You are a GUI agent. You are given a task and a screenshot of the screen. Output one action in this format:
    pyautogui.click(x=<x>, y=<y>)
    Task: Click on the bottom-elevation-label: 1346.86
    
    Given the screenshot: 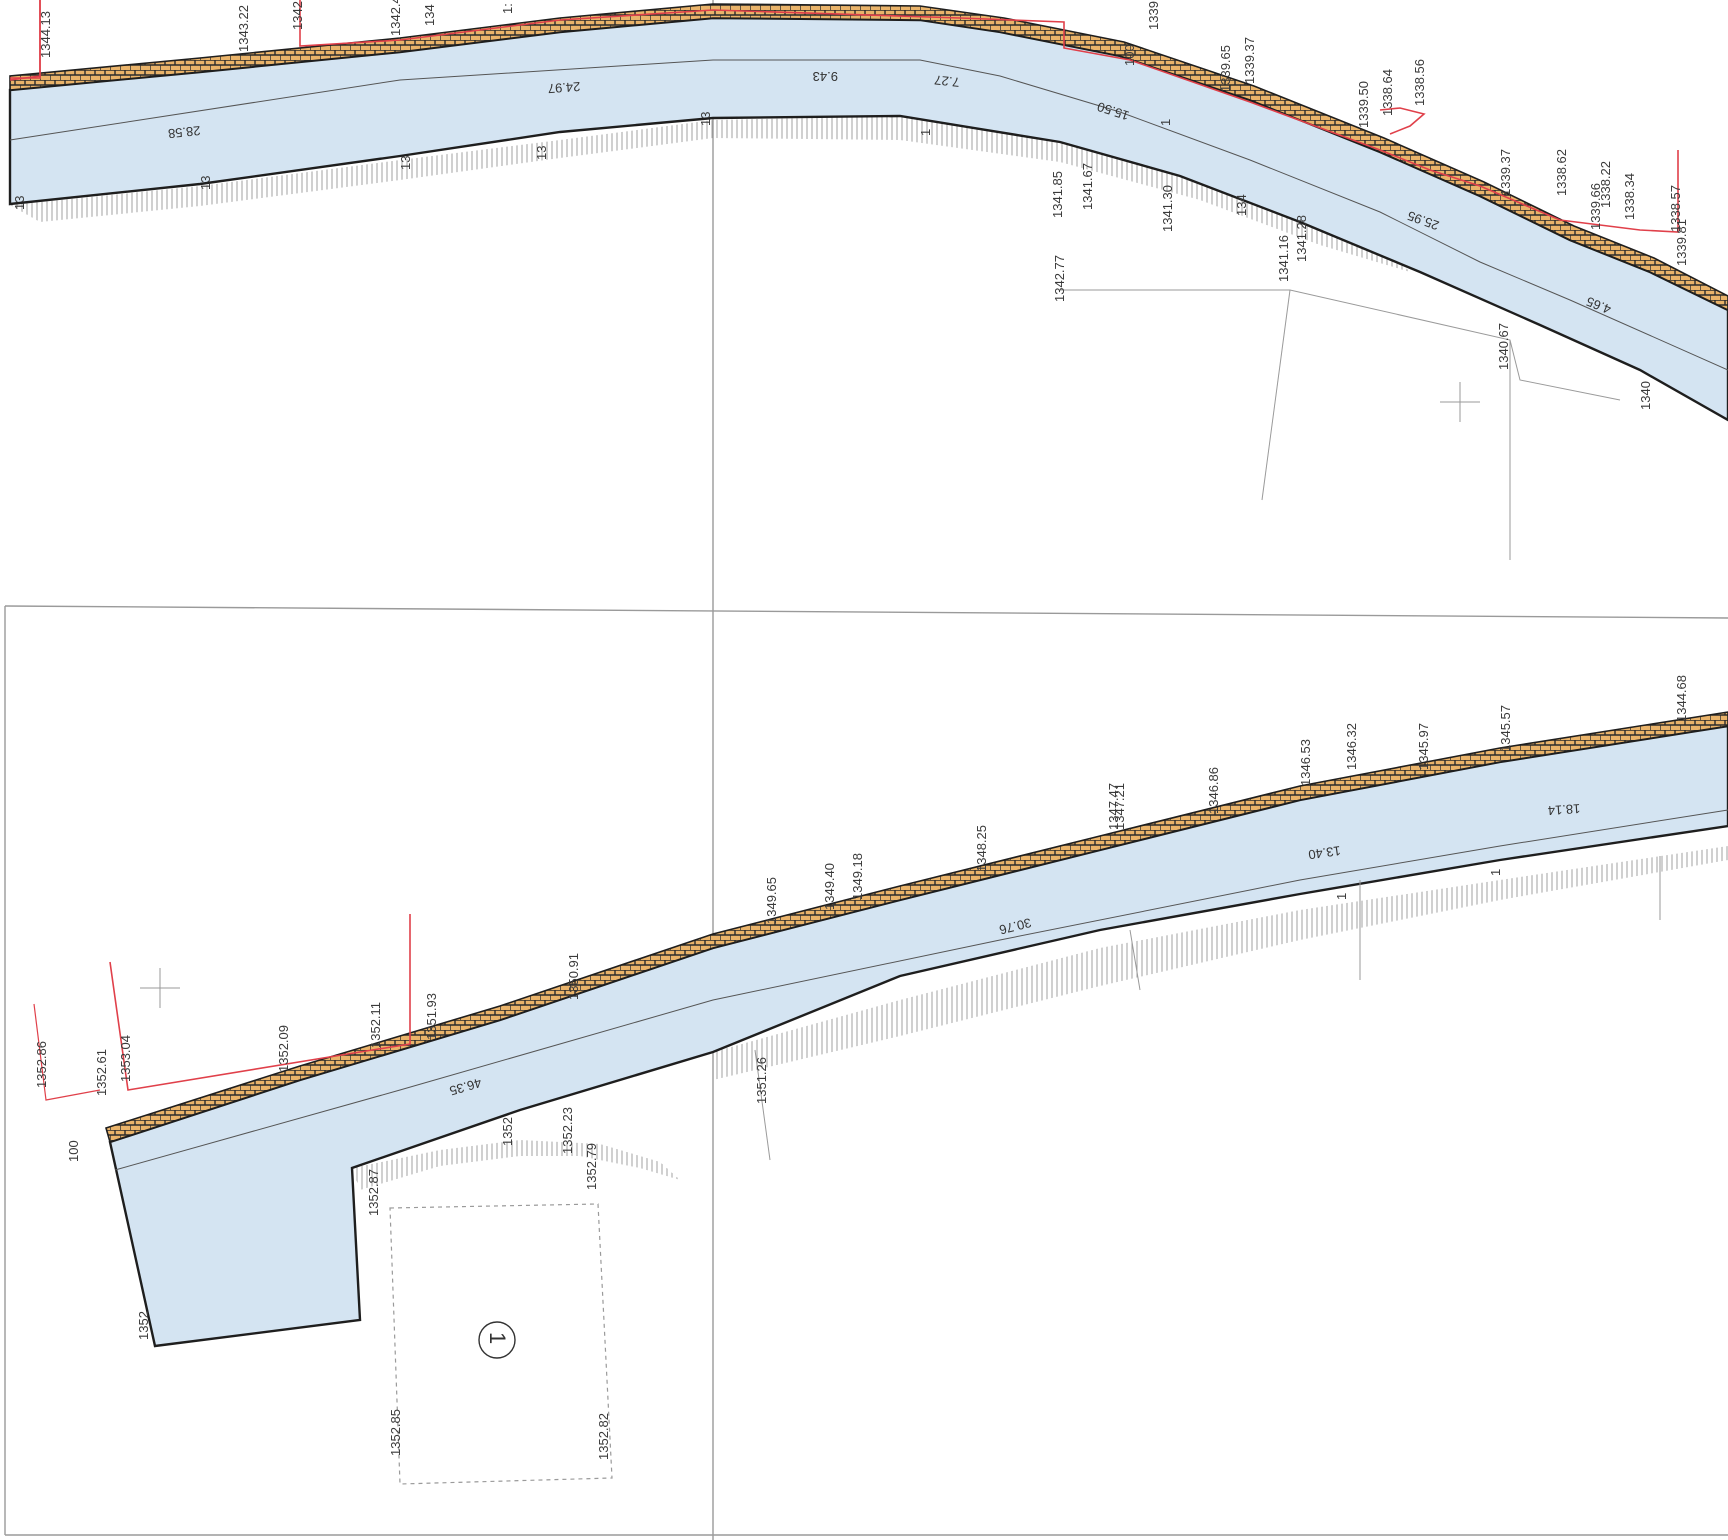 What is the action you would take?
    pyautogui.click(x=1213, y=790)
    